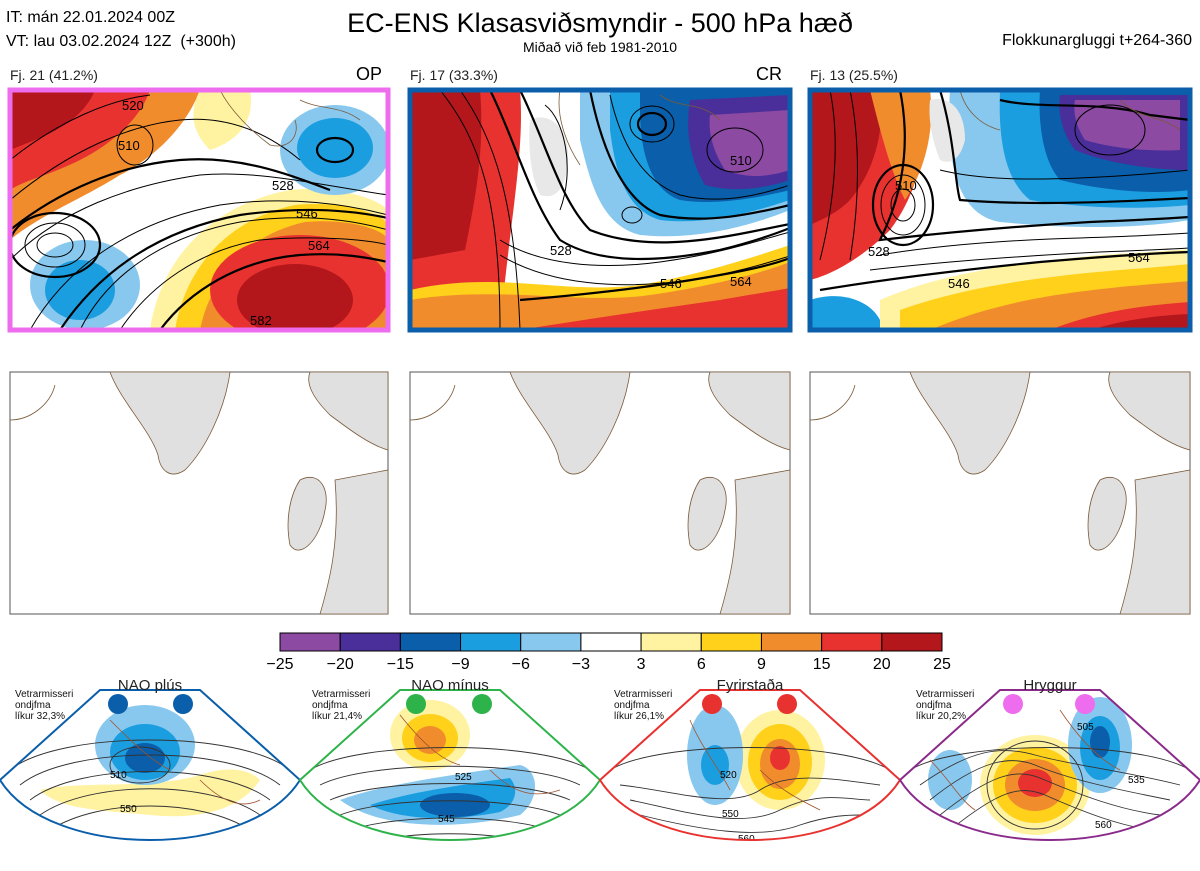  Describe the element at coordinates (118, 775) in the screenshot. I see `regime-1-contour-510: 510` at that location.